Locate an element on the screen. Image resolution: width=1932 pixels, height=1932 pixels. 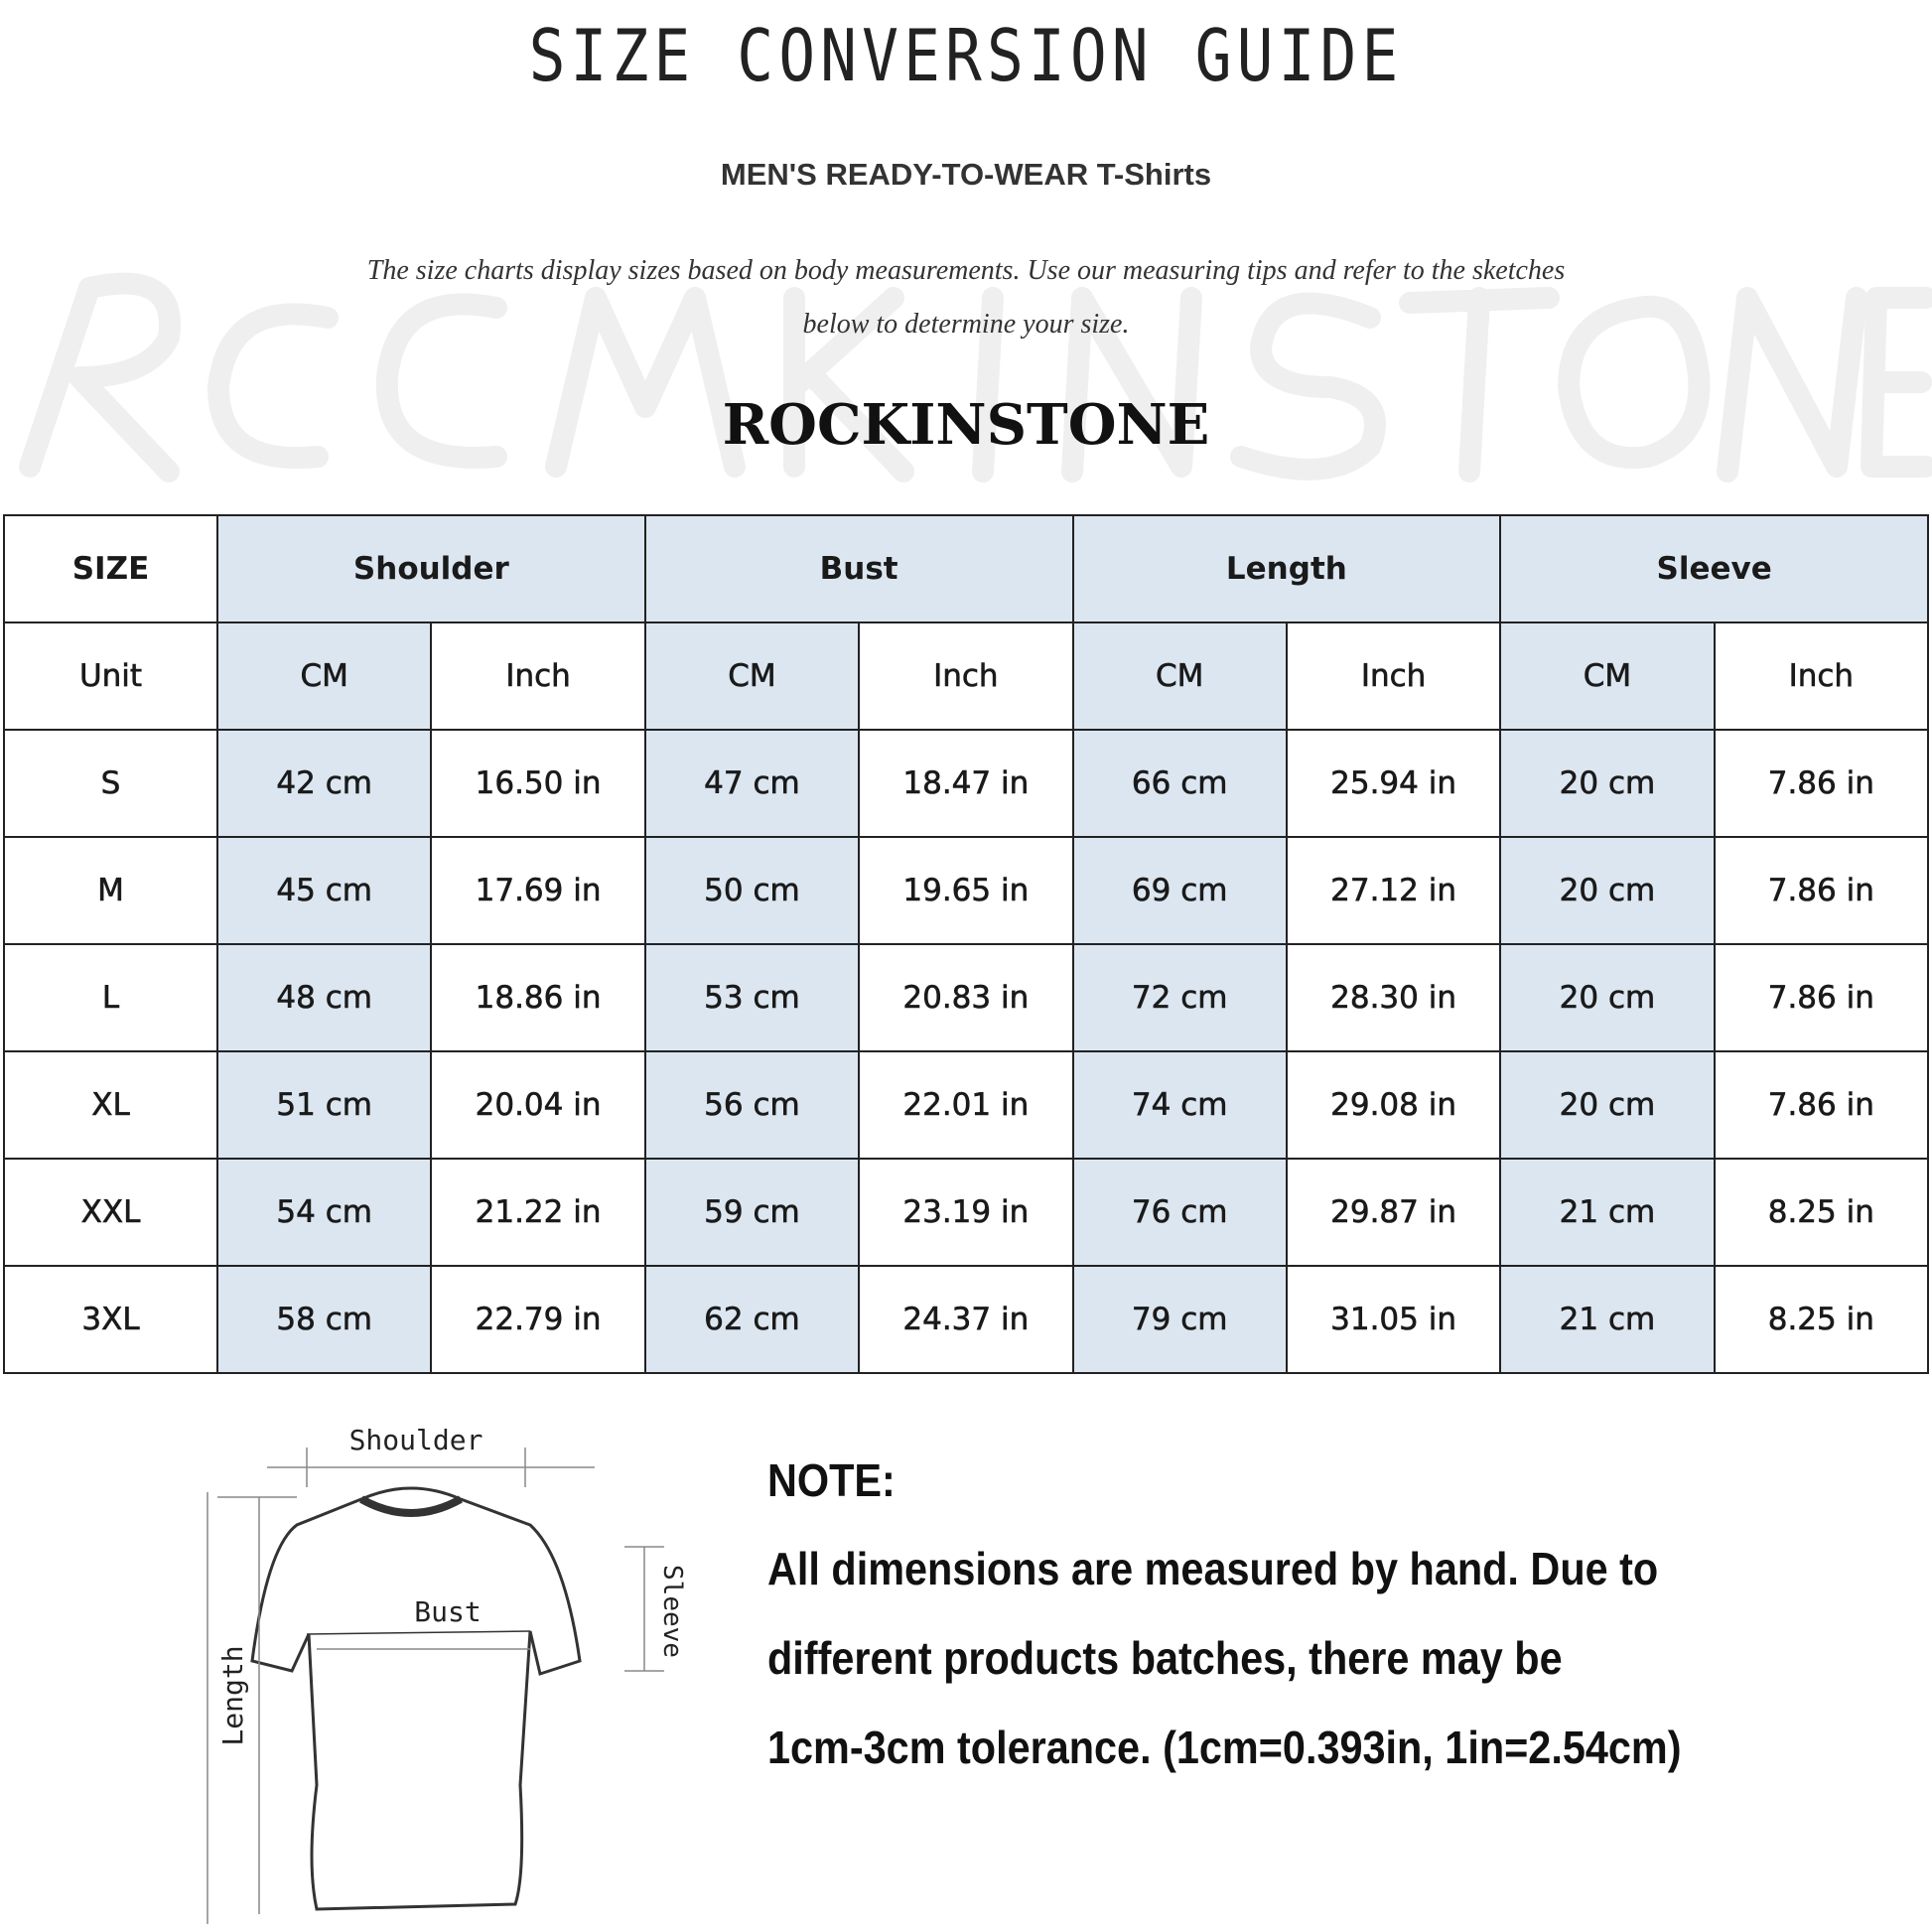
measurement-cell: 42 cm is located at coordinates (324, 784).